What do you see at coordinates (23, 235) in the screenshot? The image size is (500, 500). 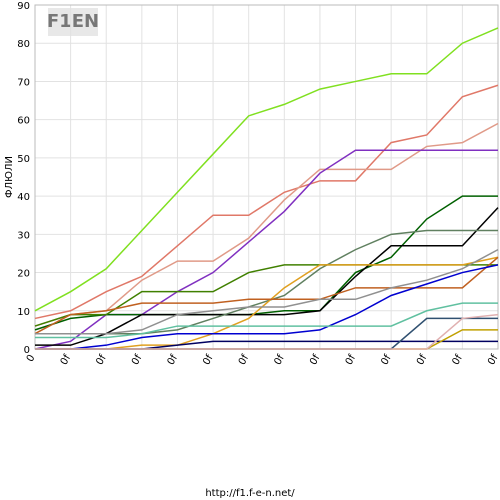 I see `y-tick-label: 30` at bounding box center [23, 235].